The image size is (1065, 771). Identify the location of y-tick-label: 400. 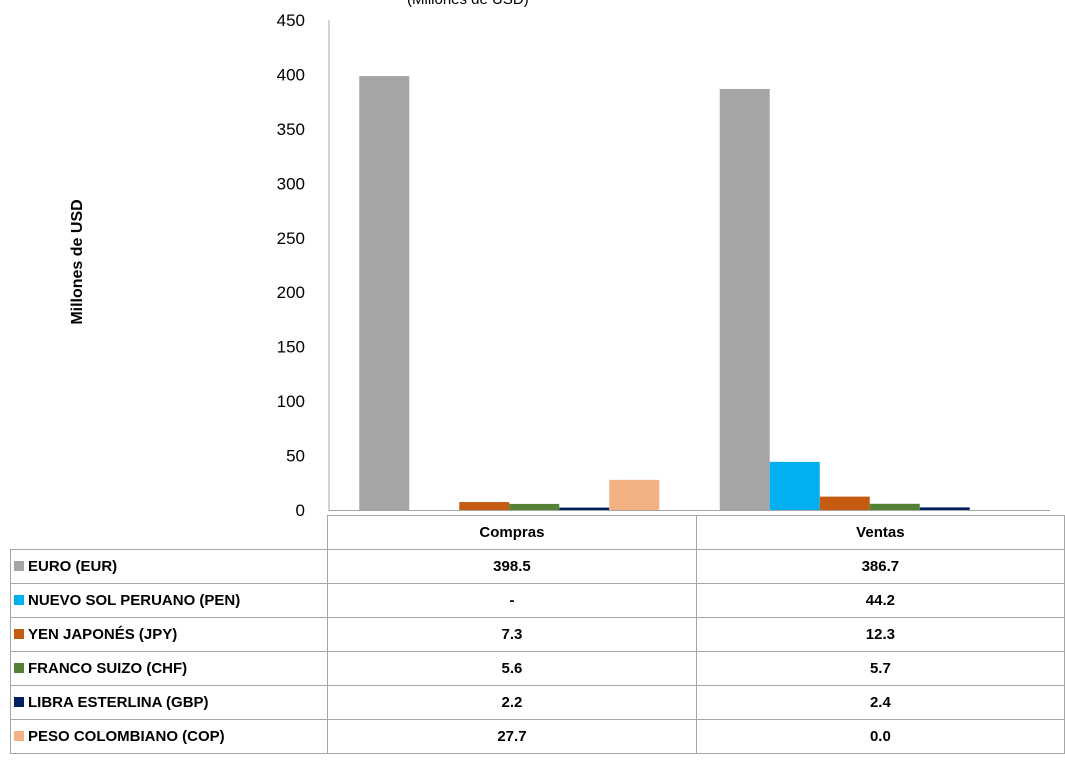
(291, 74).